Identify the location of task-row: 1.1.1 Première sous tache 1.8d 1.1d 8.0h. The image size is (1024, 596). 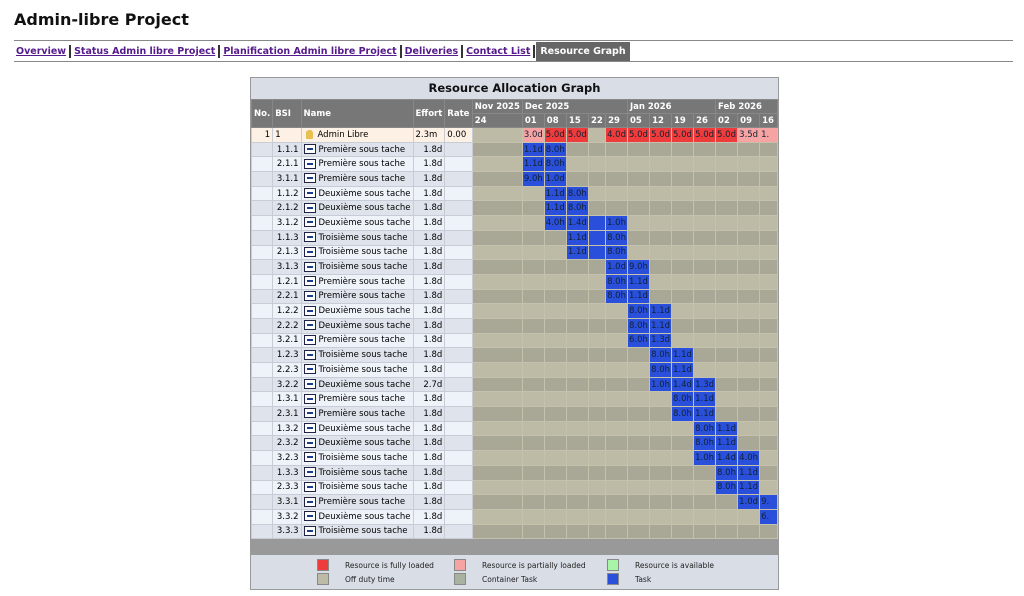
(514, 149).